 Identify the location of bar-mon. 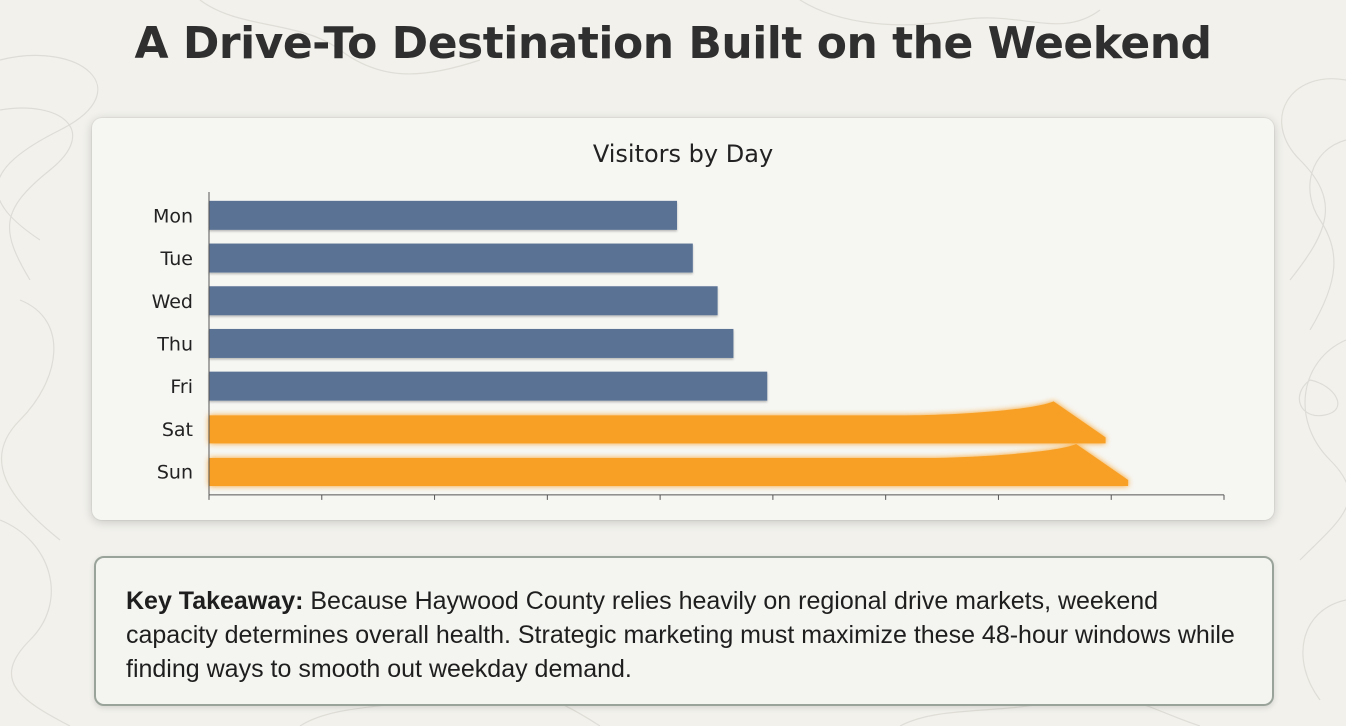
(443, 215).